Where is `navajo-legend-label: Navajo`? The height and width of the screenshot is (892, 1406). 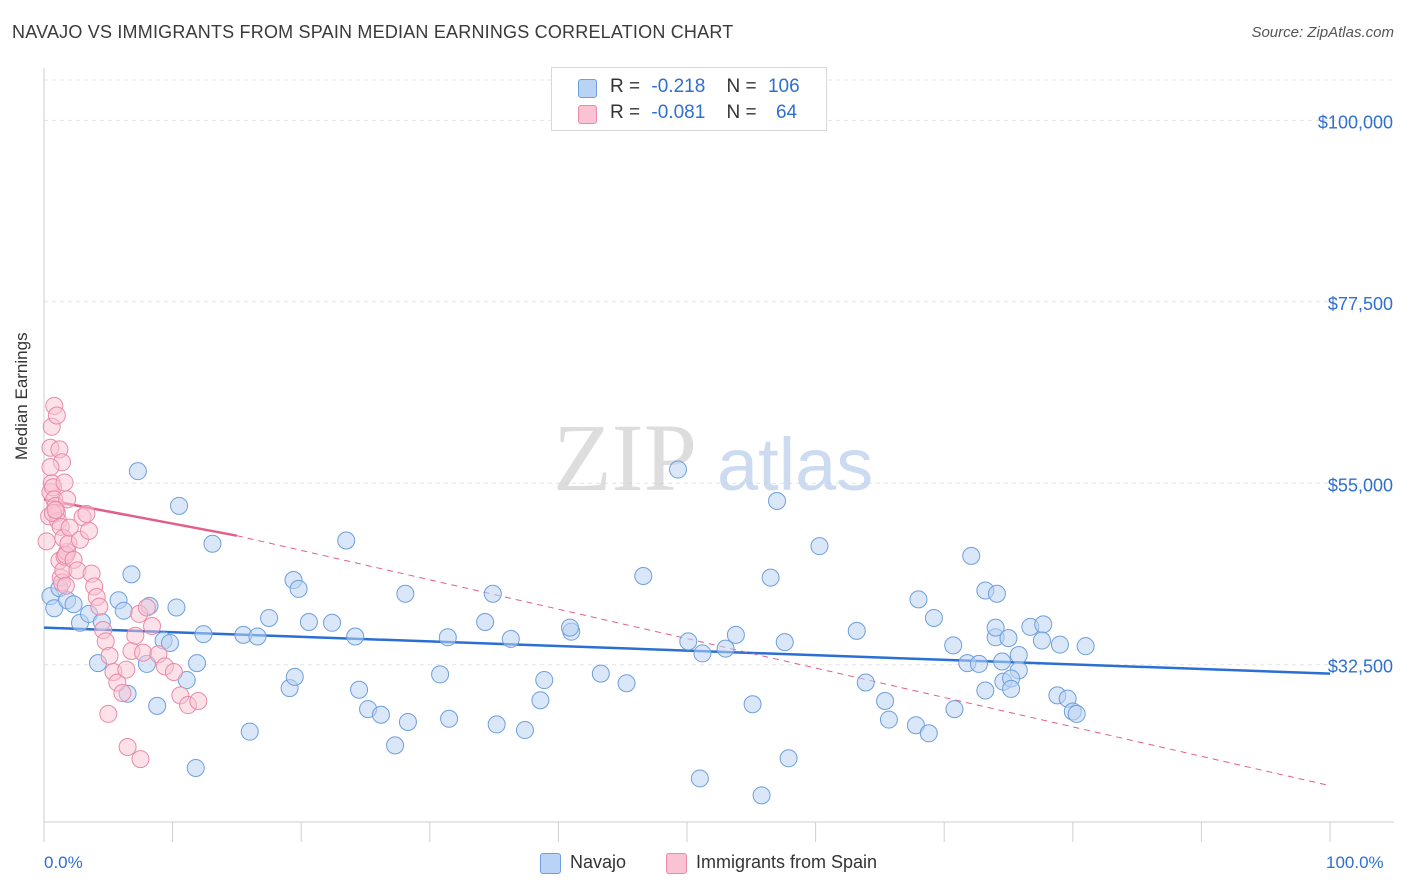 navajo-legend-label: Navajo is located at coordinates (598, 862).